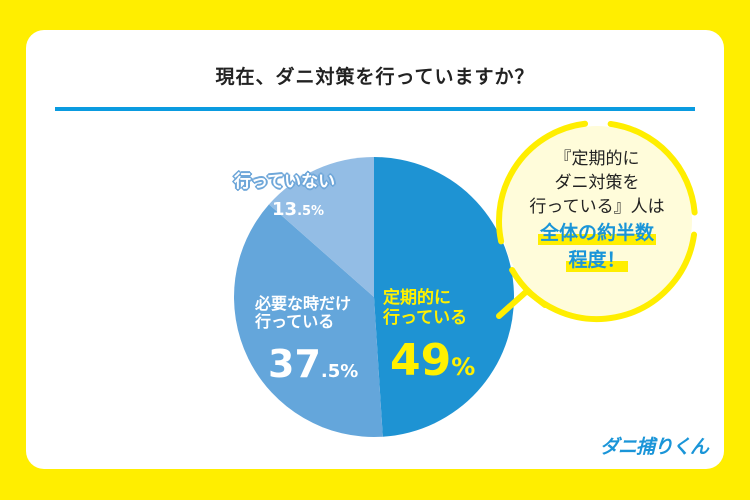 Image resolution: width=750 pixels, height=500 pixels. Describe the element at coordinates (298, 209) in the screenshot. I see `pct-not-doing: 13.5%` at that location.